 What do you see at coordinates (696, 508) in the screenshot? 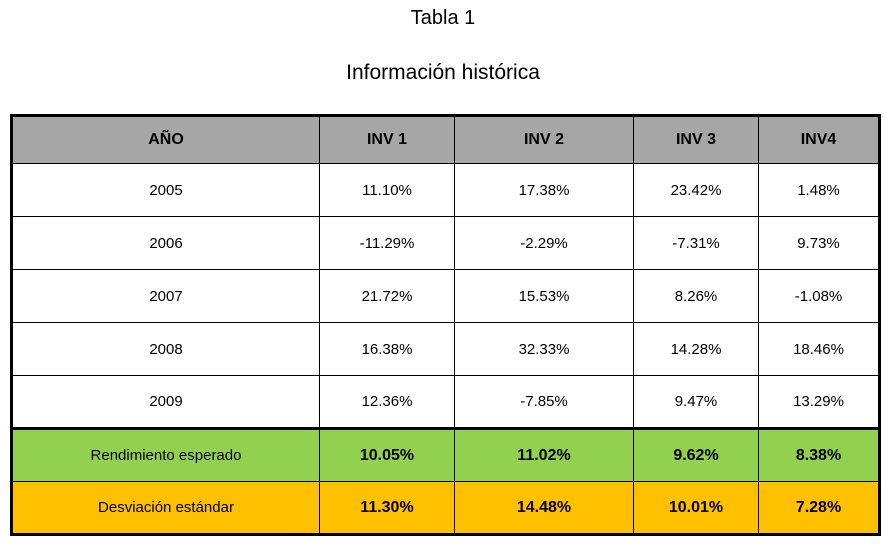
I see `value-cell: 10.01%` at bounding box center [696, 508].